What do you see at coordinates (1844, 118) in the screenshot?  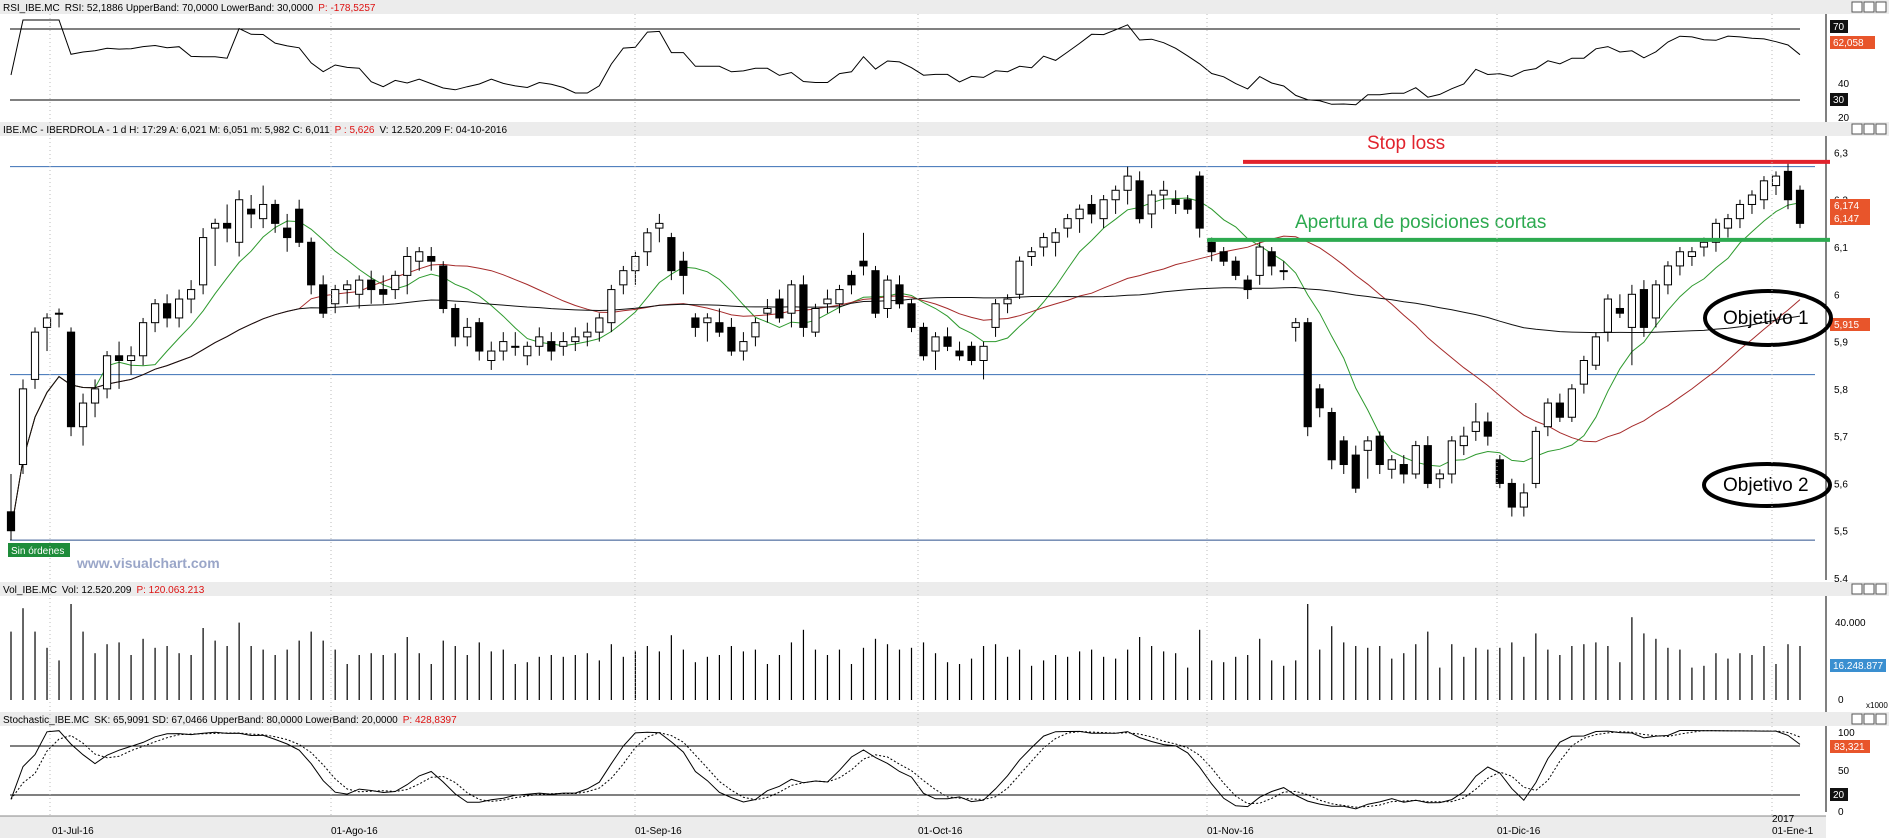 I see `rsi-tick-20: 20` at bounding box center [1844, 118].